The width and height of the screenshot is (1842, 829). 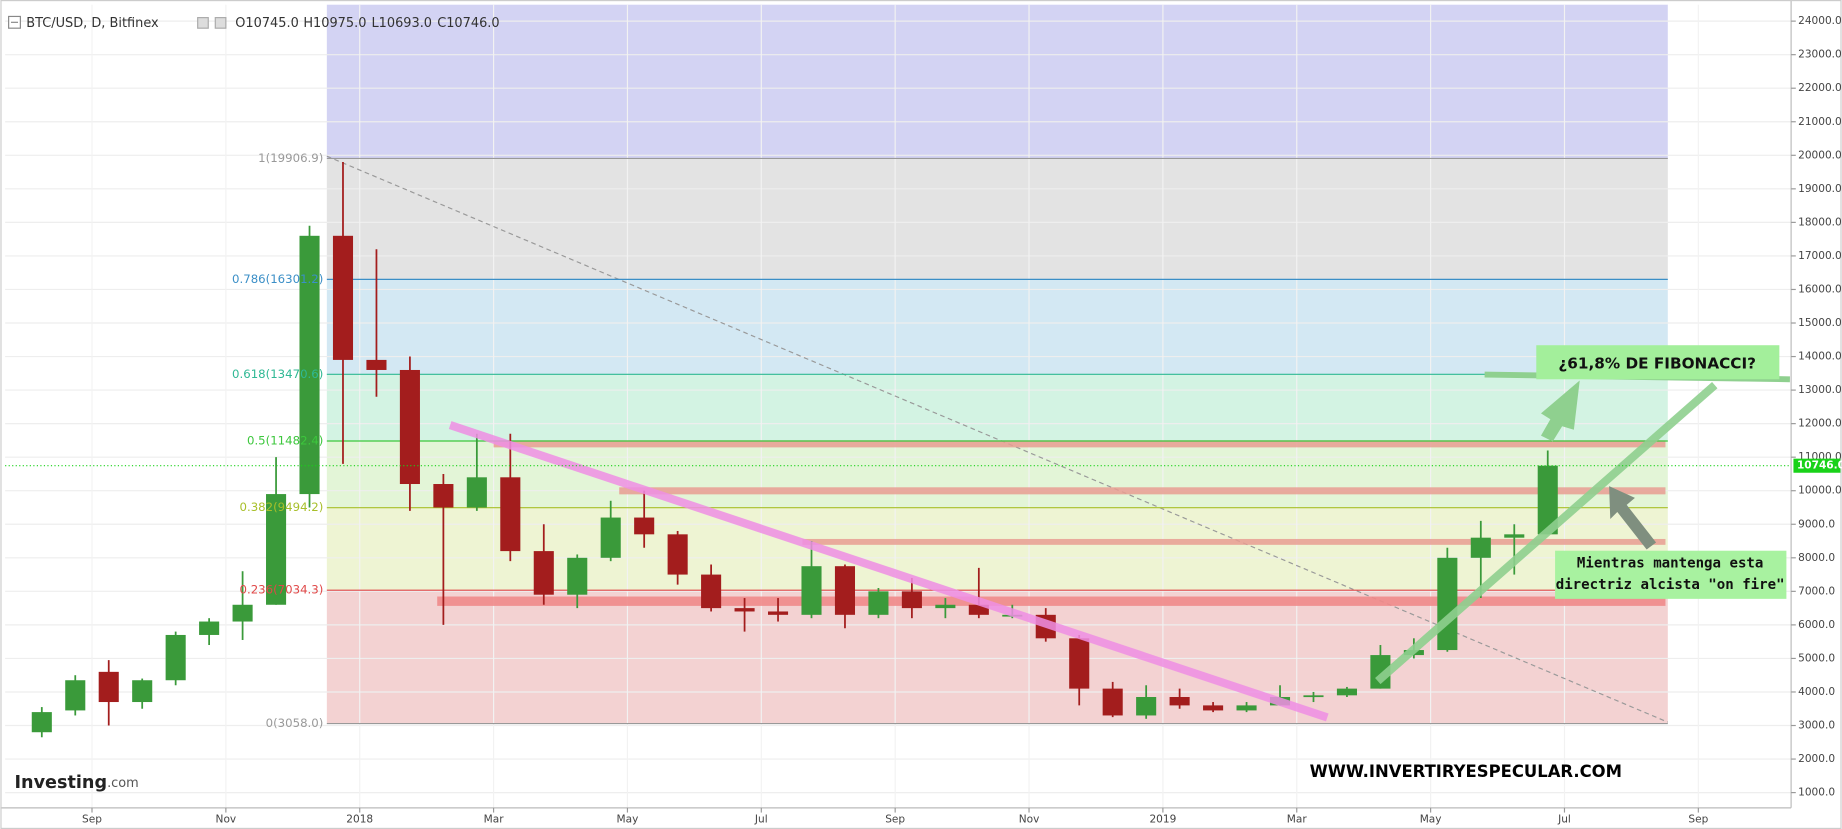 What do you see at coordinates (1051, 601) in the screenshot?
I see `support-zone` at bounding box center [1051, 601].